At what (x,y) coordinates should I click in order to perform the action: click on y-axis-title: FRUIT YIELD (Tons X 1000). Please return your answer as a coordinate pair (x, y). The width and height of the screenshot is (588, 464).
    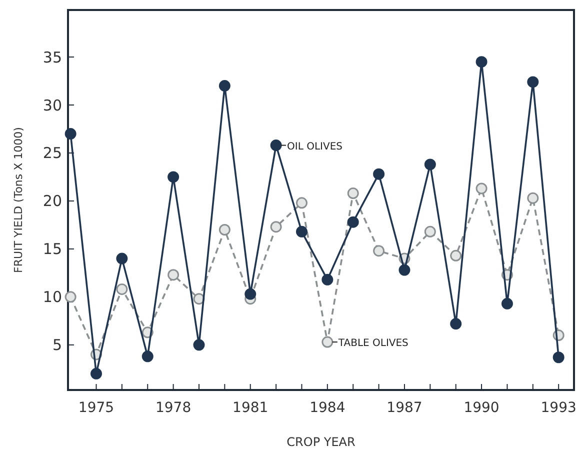
    Looking at the image, I should click on (18, 200).